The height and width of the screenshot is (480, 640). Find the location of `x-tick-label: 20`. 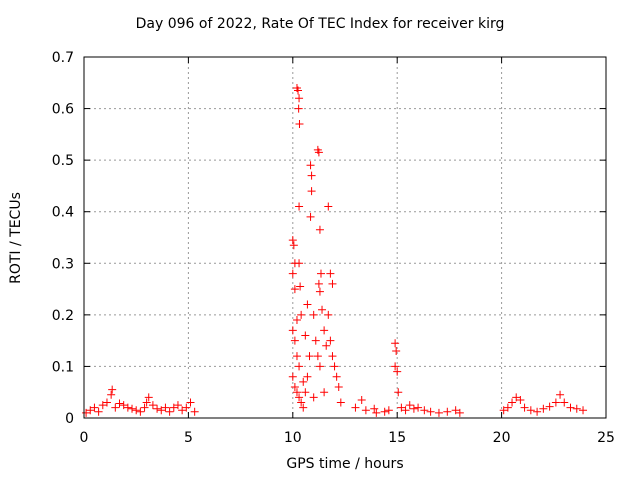

x-tick-label: 20 is located at coordinates (502, 438).